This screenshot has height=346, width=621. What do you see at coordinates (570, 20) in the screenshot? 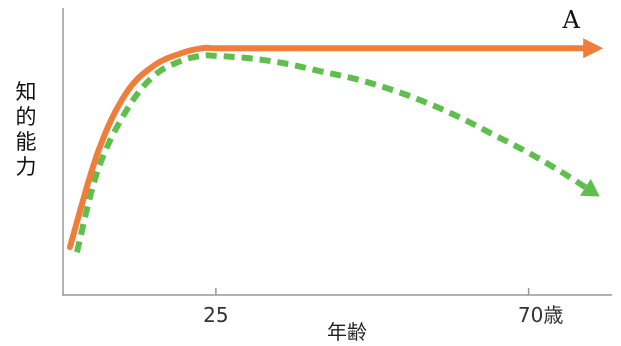
I see `series-a-label: A` at bounding box center [570, 20].